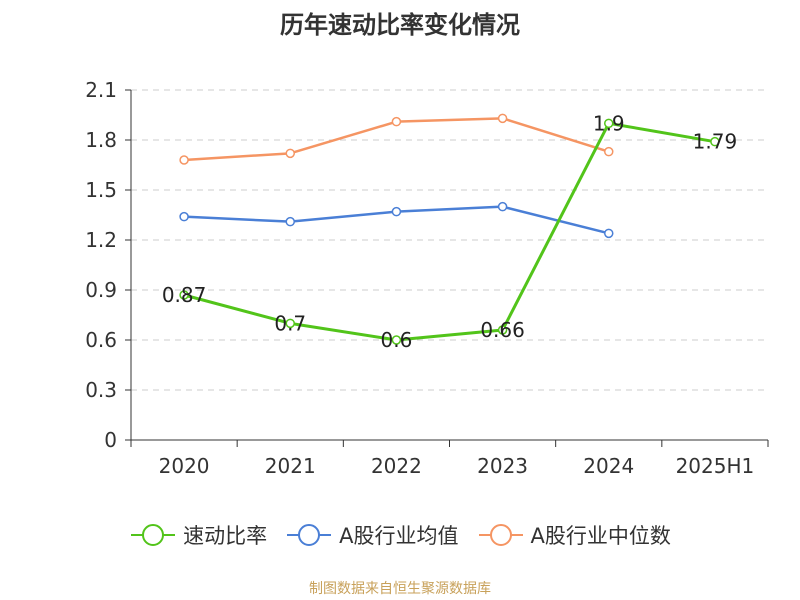 This screenshot has height=600, width=800. Describe the element at coordinates (500, 535) in the screenshot. I see `legend-swatch-industry-median` at that location.